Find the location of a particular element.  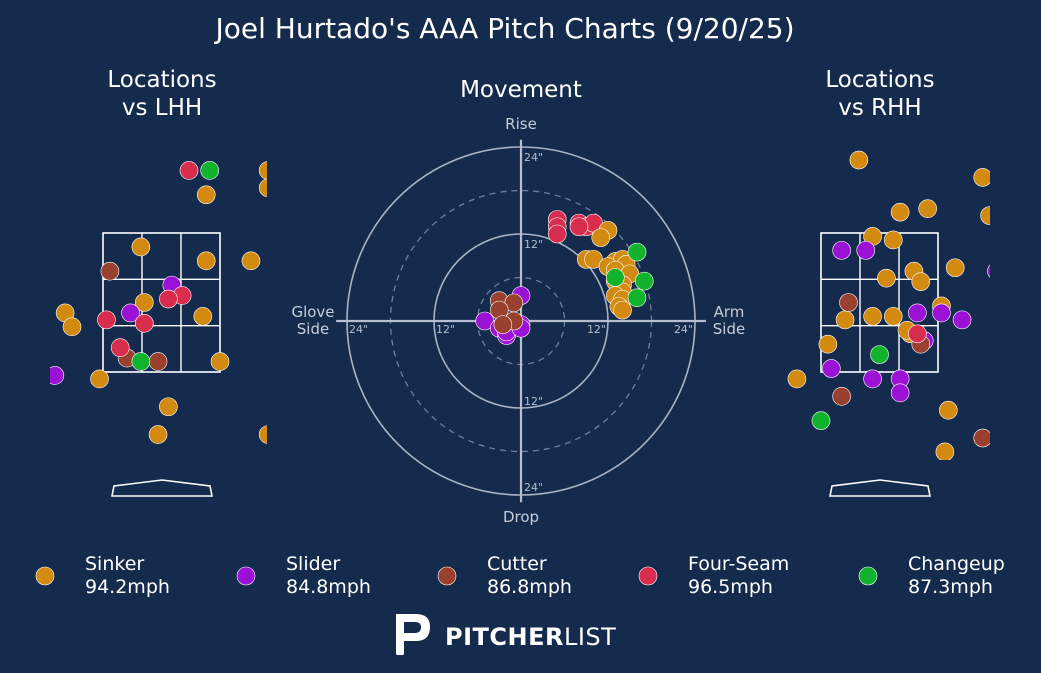

lhh-panel-title: Locations vs LHH is located at coordinates (161, 94).